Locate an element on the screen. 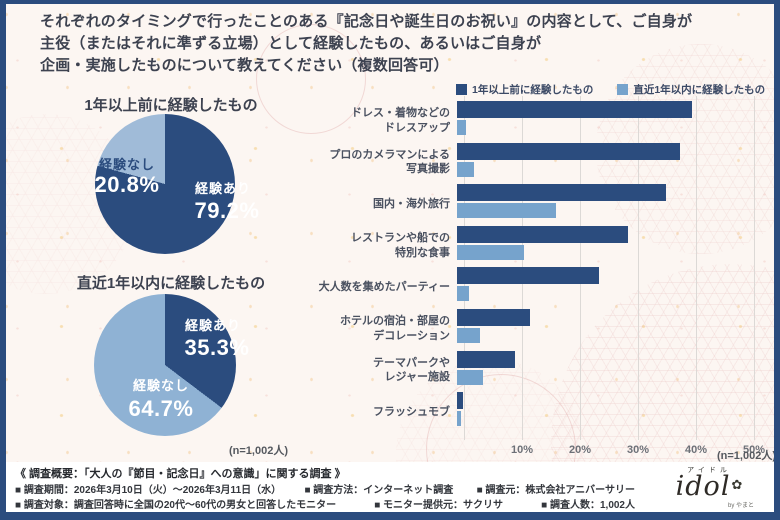  x-axis-tick-label: 30% is located at coordinates (638, 450).